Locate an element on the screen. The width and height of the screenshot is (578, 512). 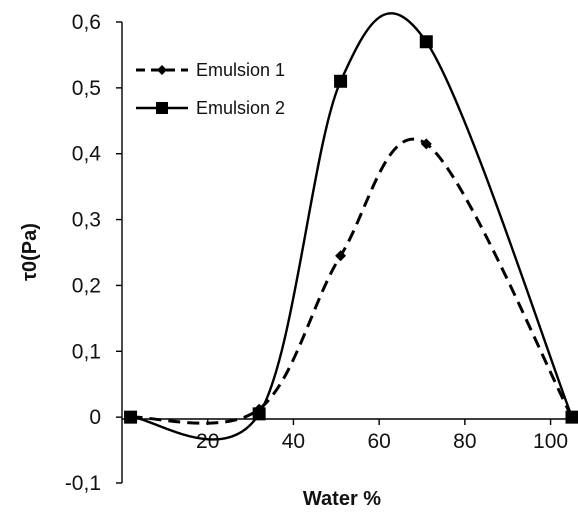
y-tick-label: -0,1 is located at coordinates (83, 483).